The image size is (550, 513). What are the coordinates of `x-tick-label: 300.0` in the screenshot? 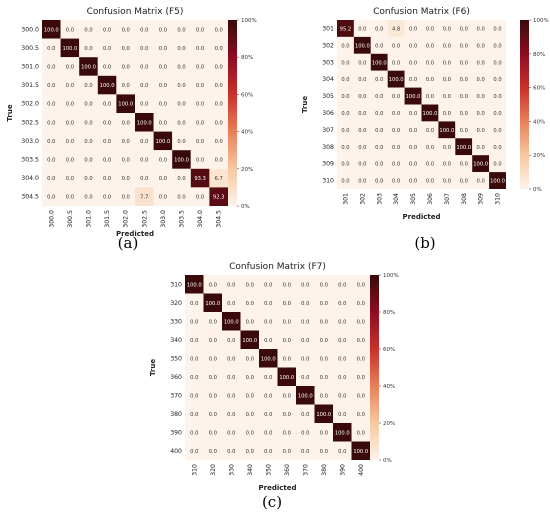 It's located at (51, 219).